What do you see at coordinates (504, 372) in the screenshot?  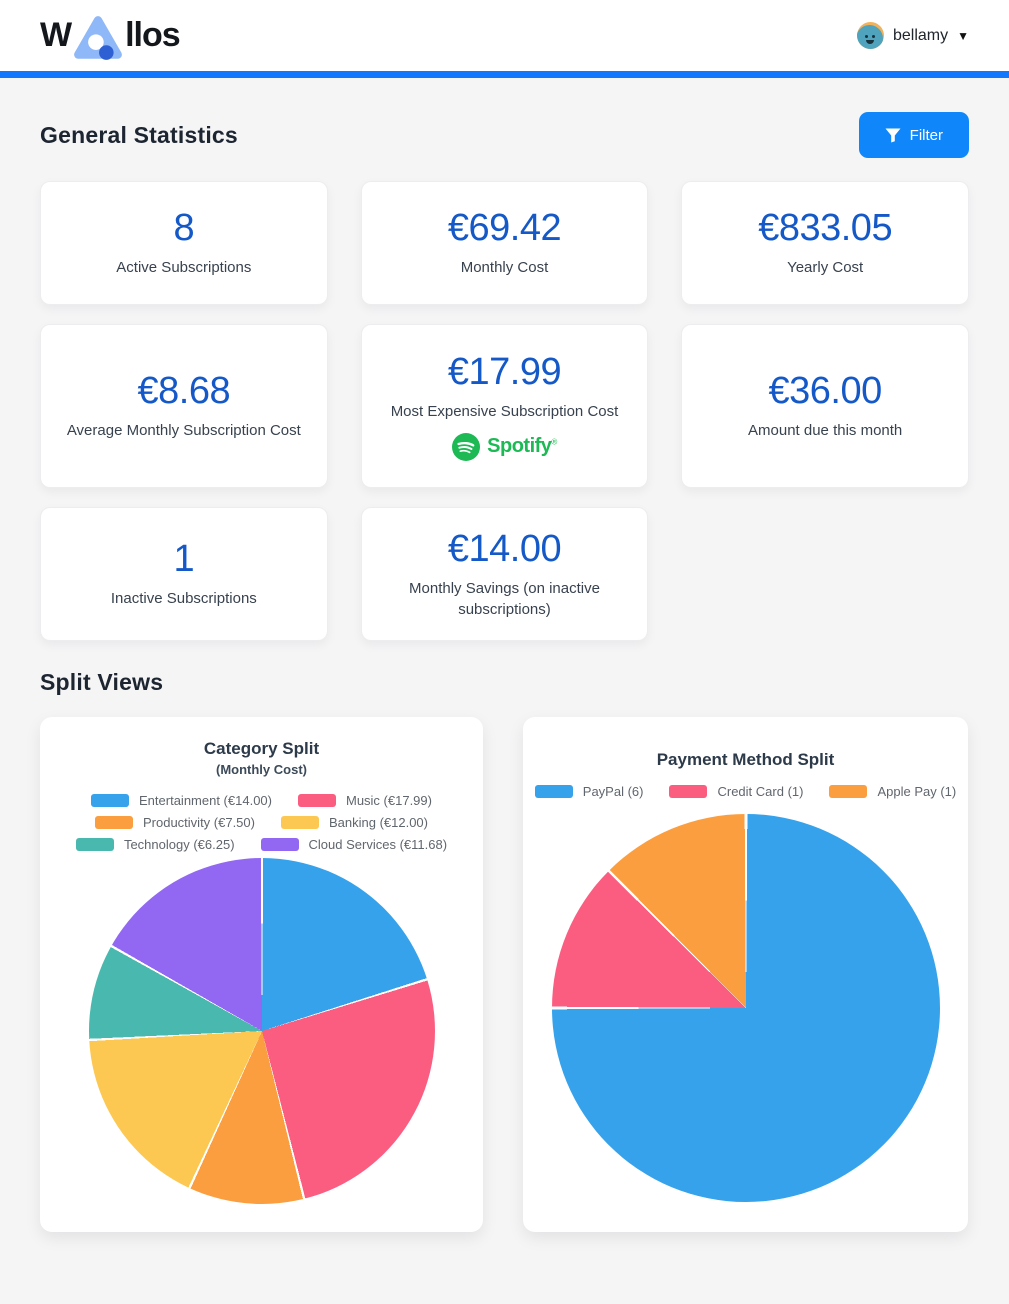 I see `stat-value: €17.99` at bounding box center [504, 372].